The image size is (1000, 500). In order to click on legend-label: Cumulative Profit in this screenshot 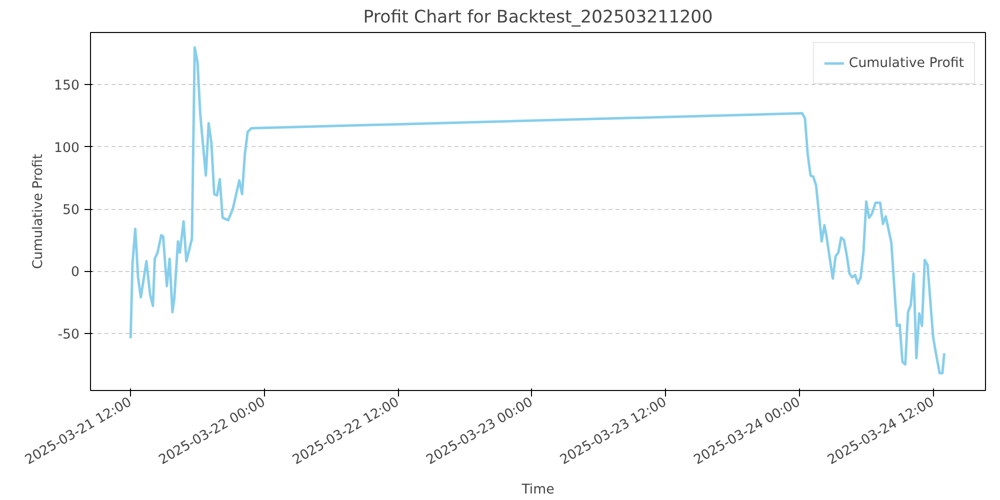, I will do `click(906, 63)`.